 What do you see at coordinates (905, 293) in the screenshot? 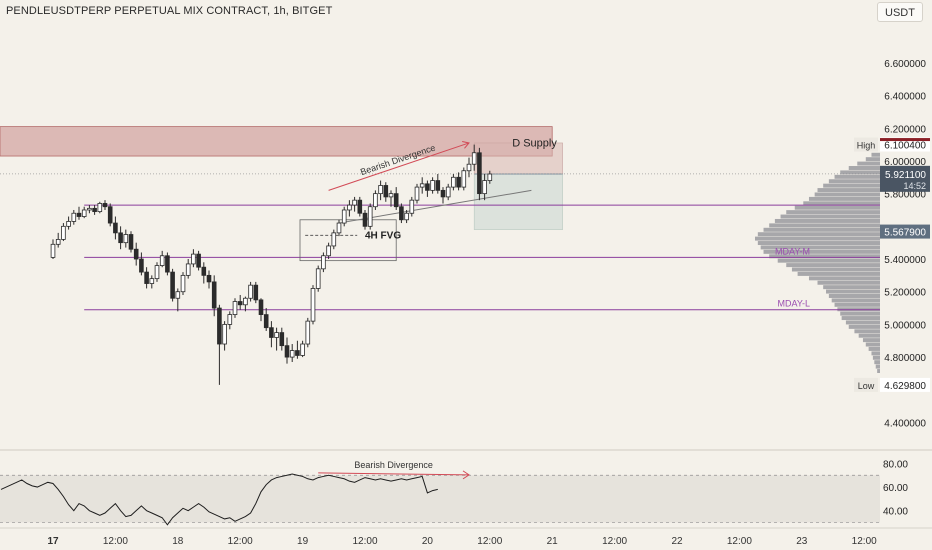
I see `price-tick-label: 5.200000` at bounding box center [905, 293].